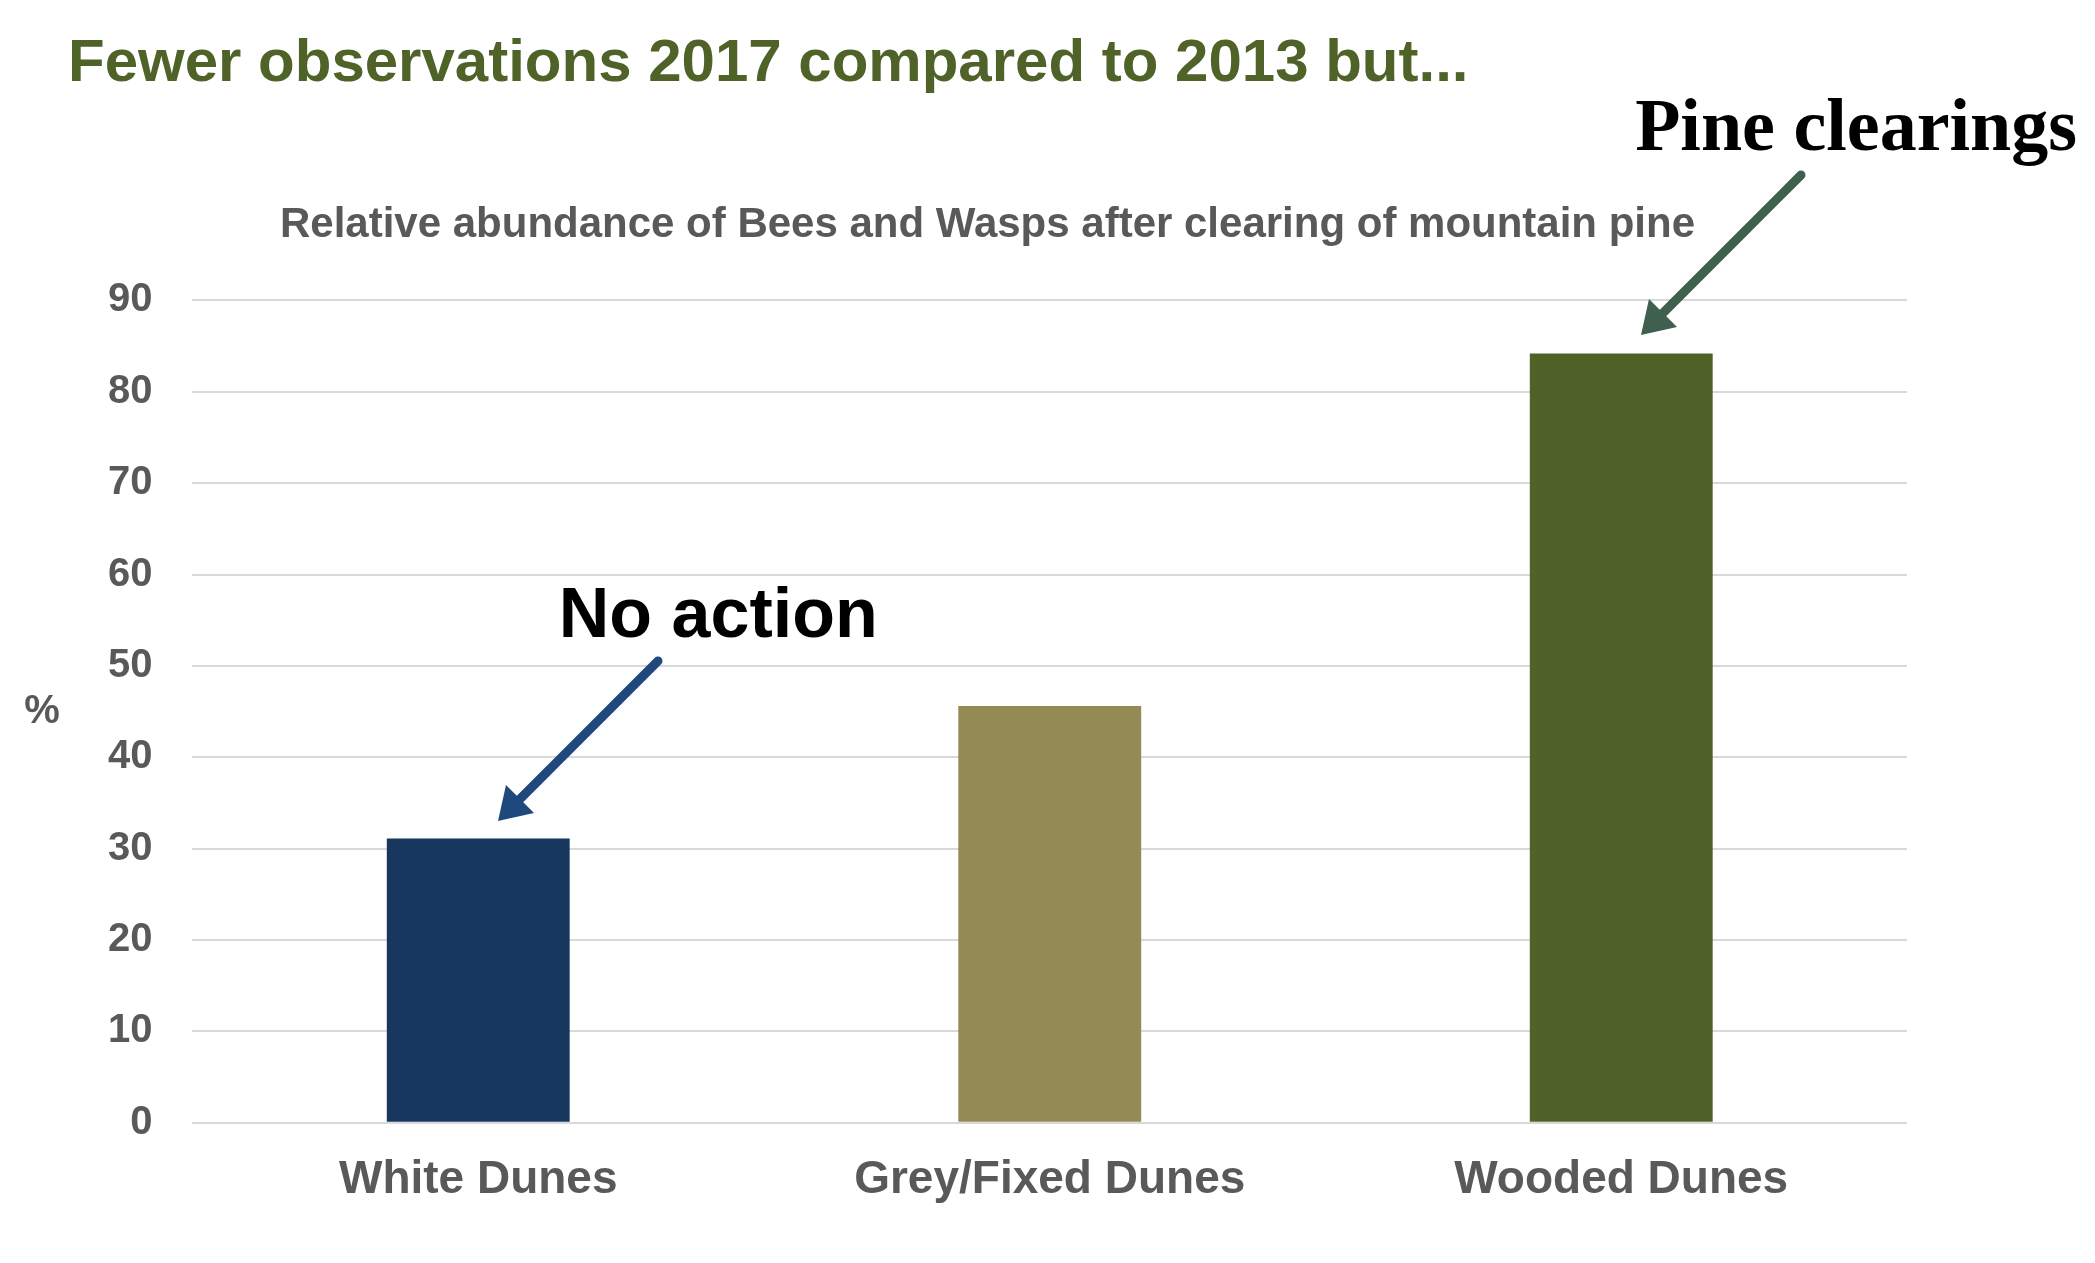 This screenshot has width=2095, height=1263. What do you see at coordinates (1856, 124) in the screenshot?
I see `annotation: Pine clearings` at bounding box center [1856, 124].